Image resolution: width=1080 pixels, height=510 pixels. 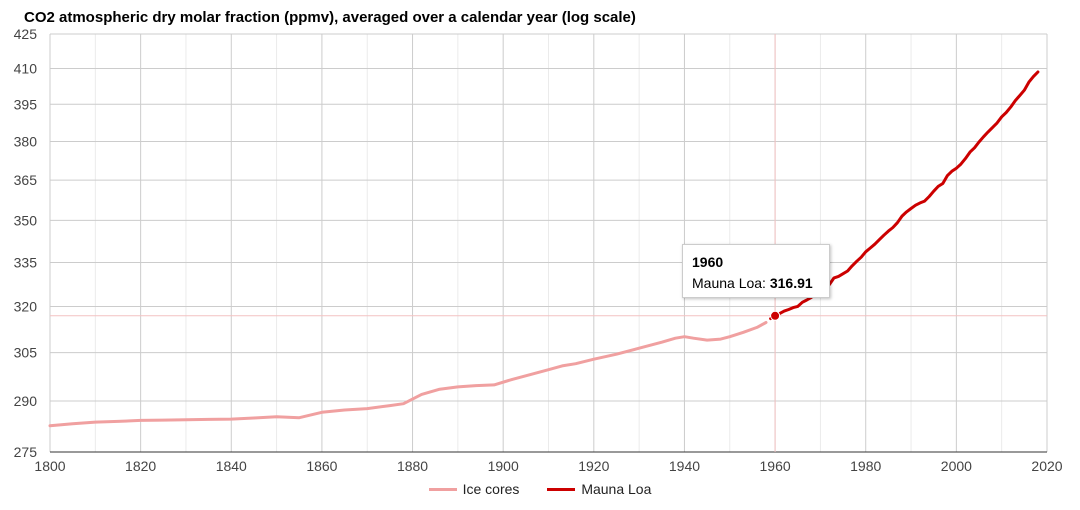 I want to click on legend-item-ice-cores: Ice cores, so click(x=474, y=489).